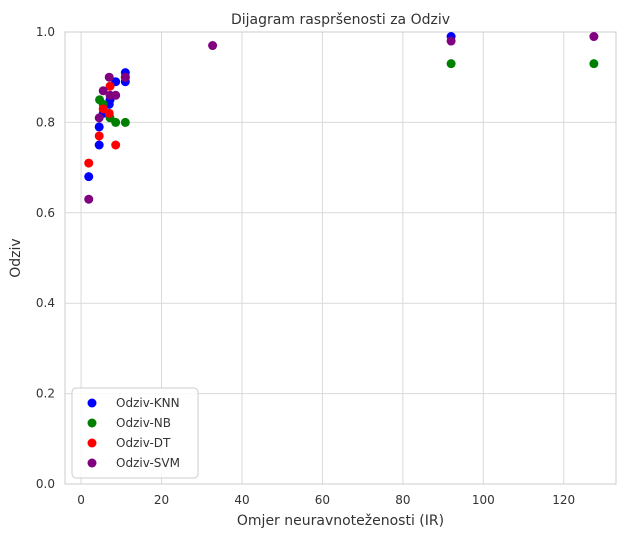 This screenshot has width=618, height=535. Describe the element at coordinates (45, 394) in the screenshot. I see `y-tick-label: 0.2` at that location.